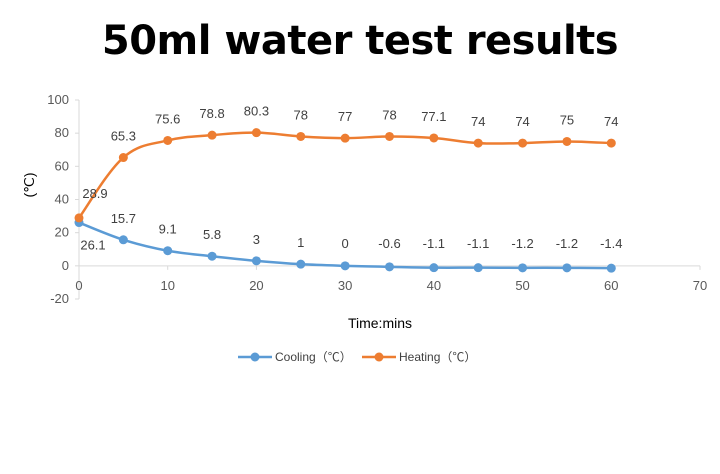 This screenshot has height=474, width=720. Describe the element at coordinates (62, 199) in the screenshot. I see `y-tick-label: 40` at that location.